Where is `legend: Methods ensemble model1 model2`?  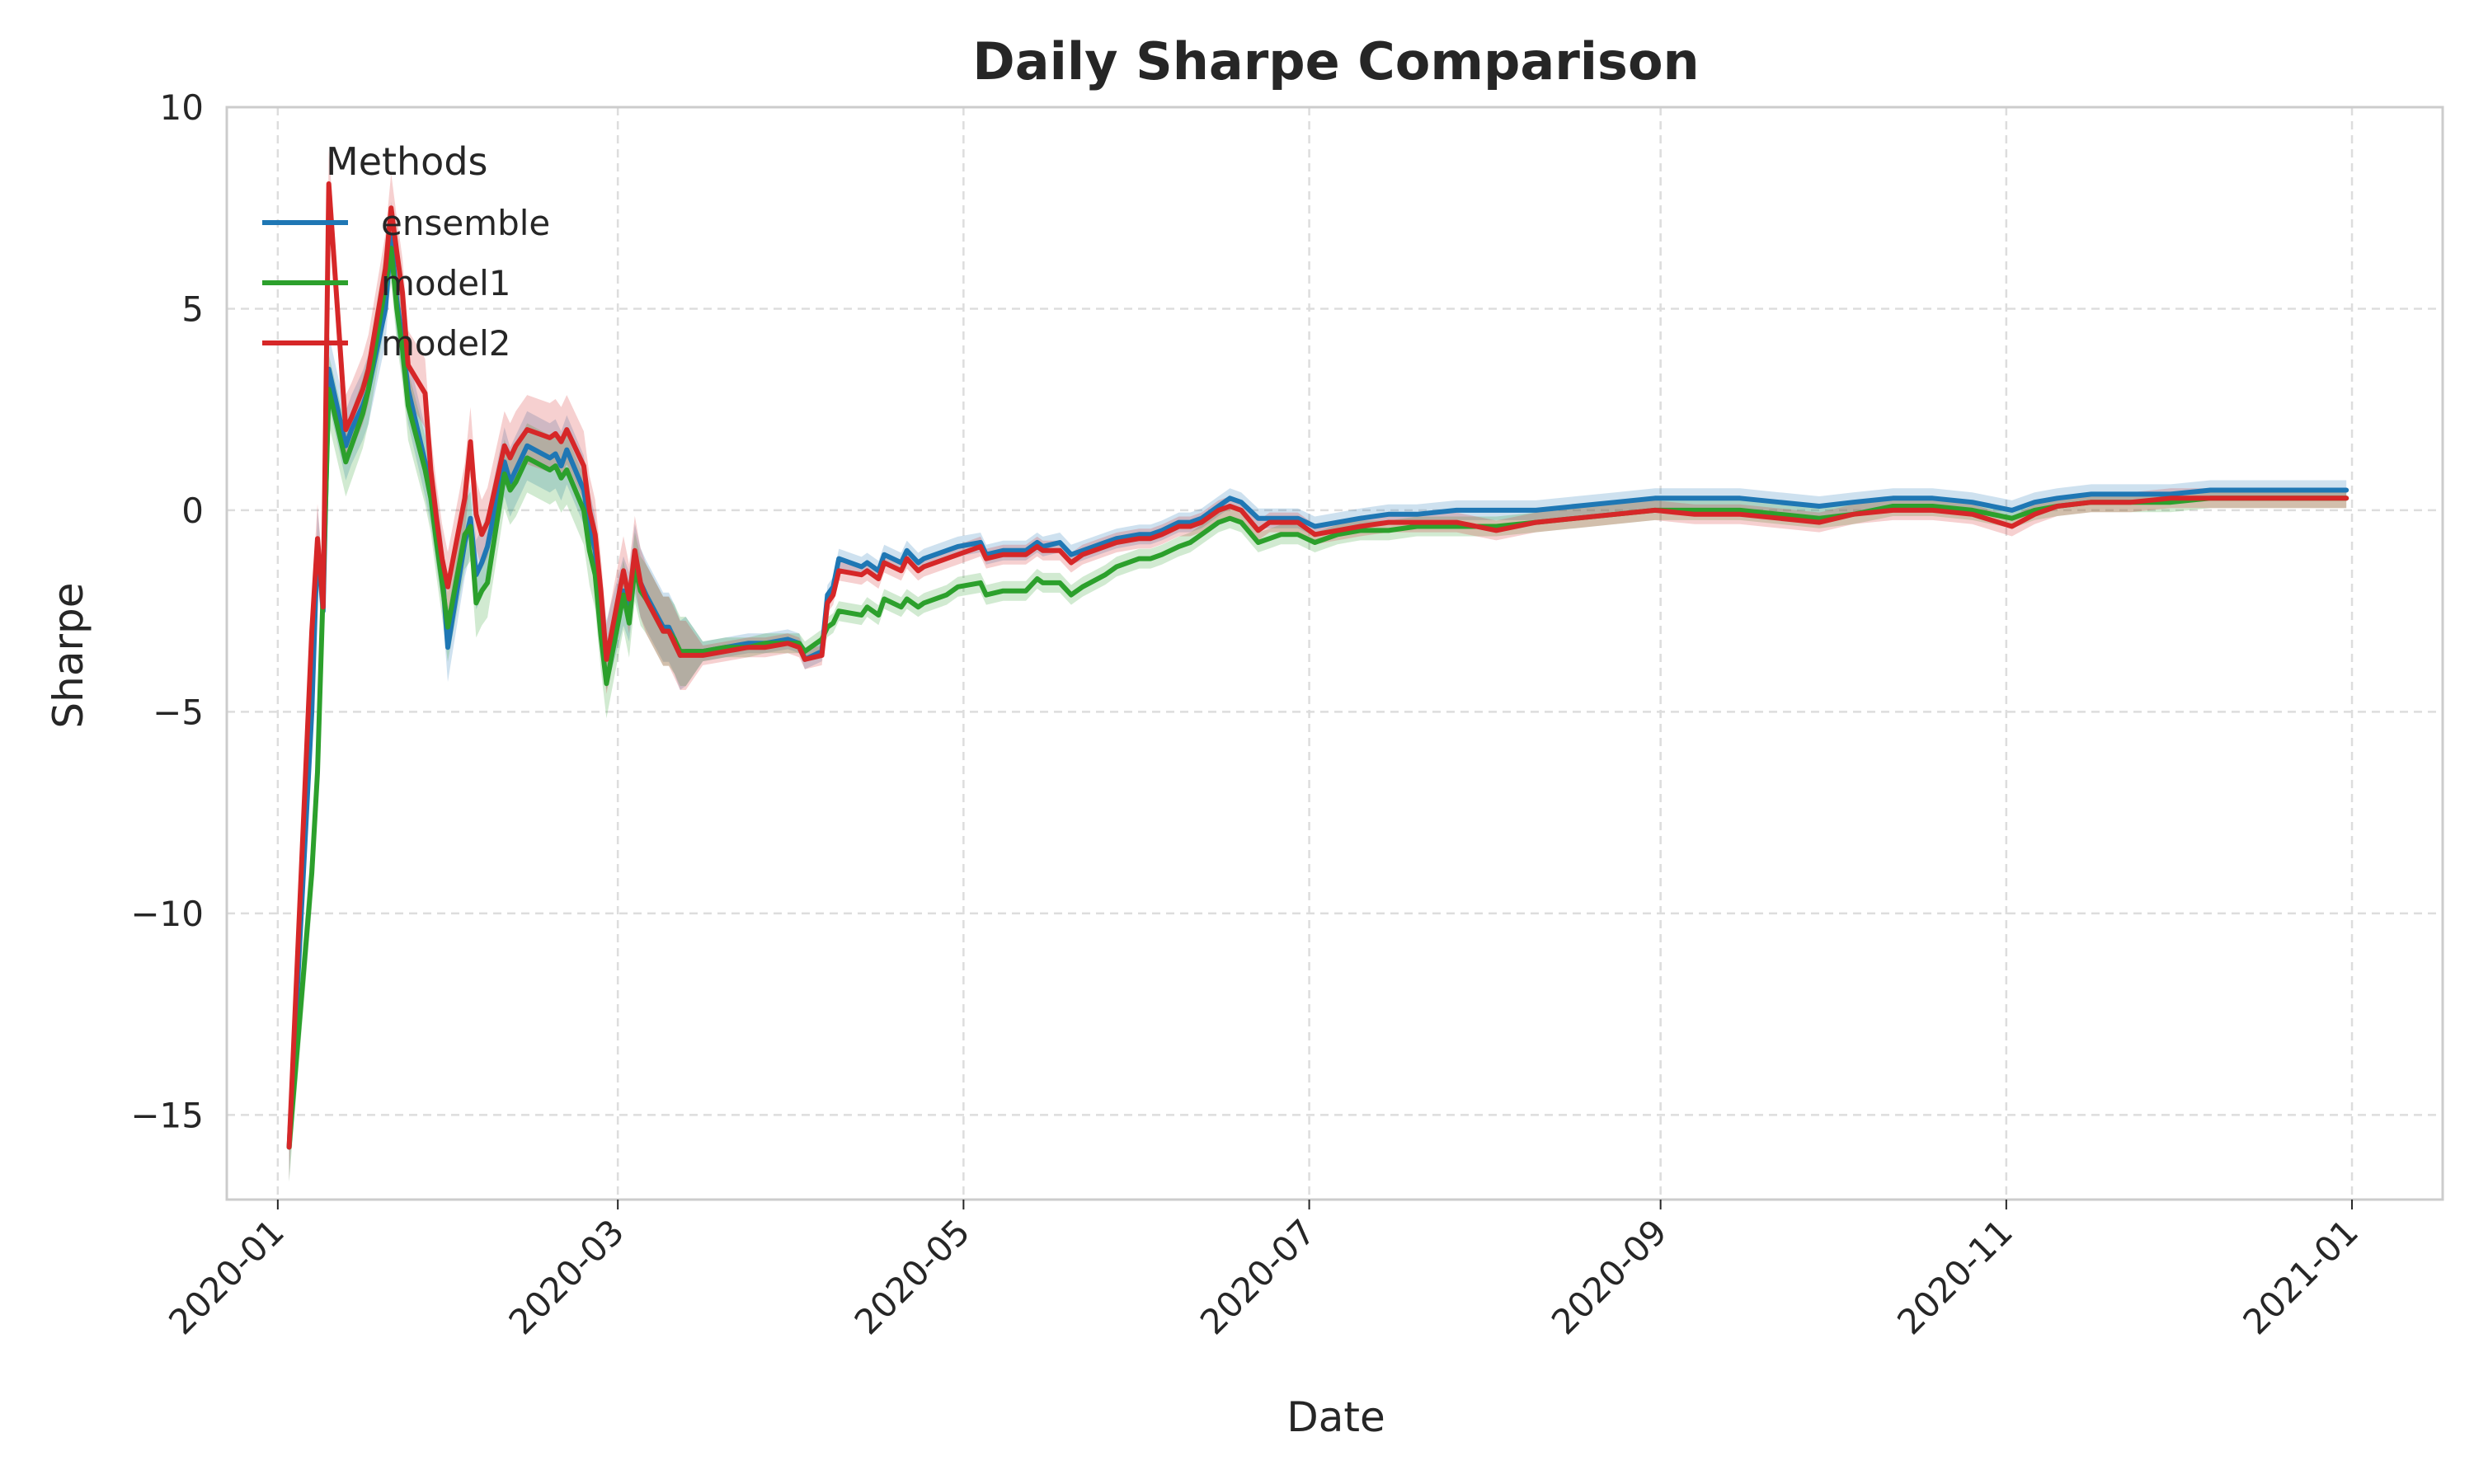 legend: Methods ensemble model1 model2 is located at coordinates (406, 251).